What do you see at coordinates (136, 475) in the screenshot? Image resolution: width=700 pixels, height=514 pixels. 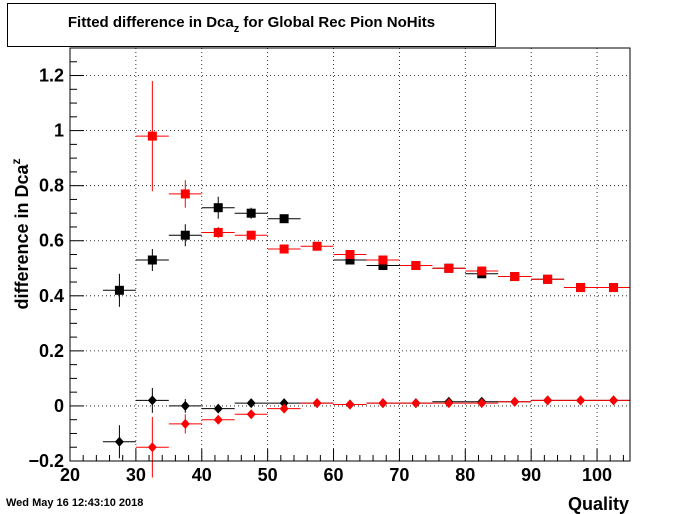 I see `x-tick-label: 30` at bounding box center [136, 475].